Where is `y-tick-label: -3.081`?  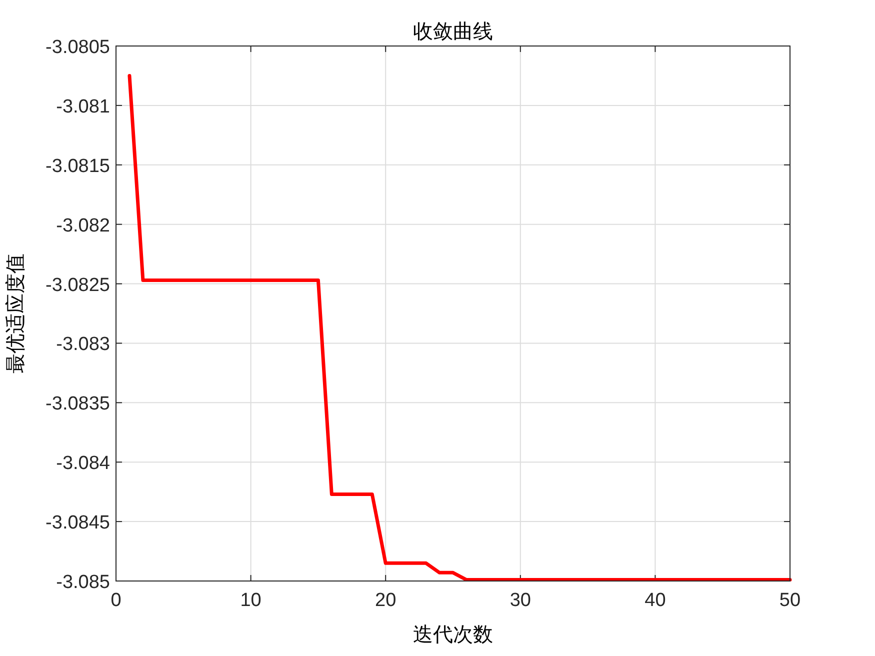 y-tick-label: -3.081 is located at coordinates (83, 107).